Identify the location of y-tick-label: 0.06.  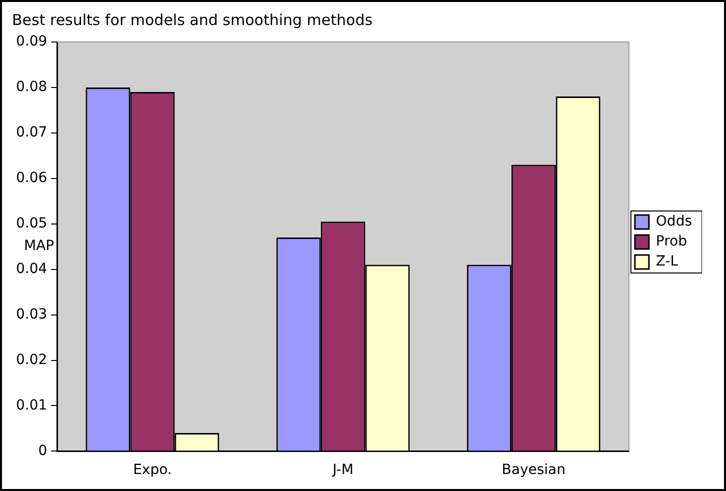
(32, 178).